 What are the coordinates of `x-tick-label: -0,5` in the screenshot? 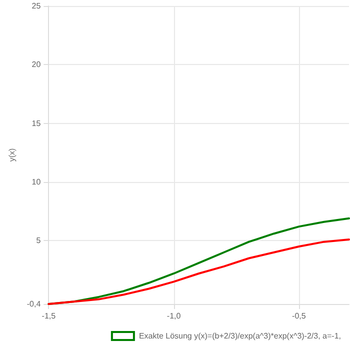 It's located at (299, 316).